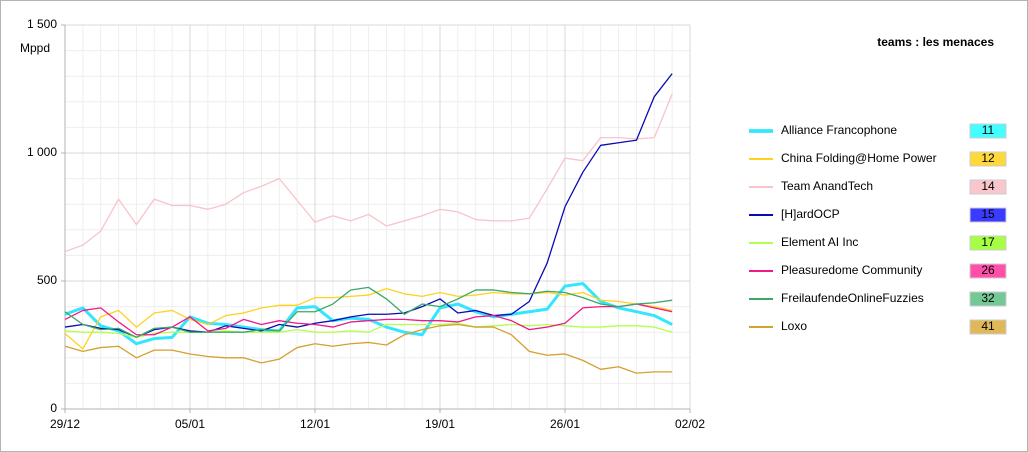  What do you see at coordinates (810, 214) in the screenshot?
I see `legend-label: [H]ardOCP` at bounding box center [810, 214].